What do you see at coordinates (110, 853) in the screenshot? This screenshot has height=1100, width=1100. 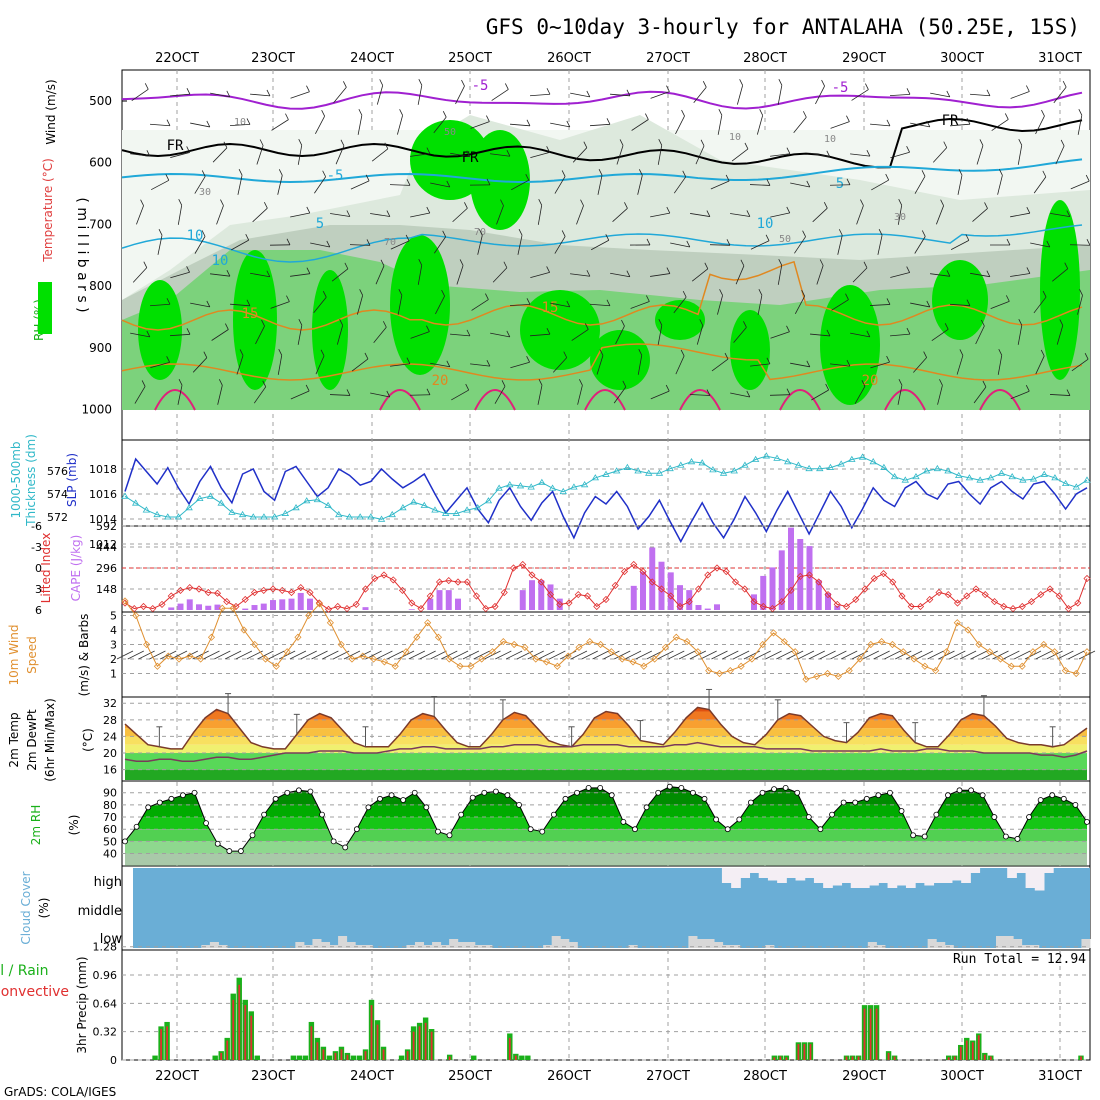 I see `rh2m-tick-5: 40` at bounding box center [110, 853].